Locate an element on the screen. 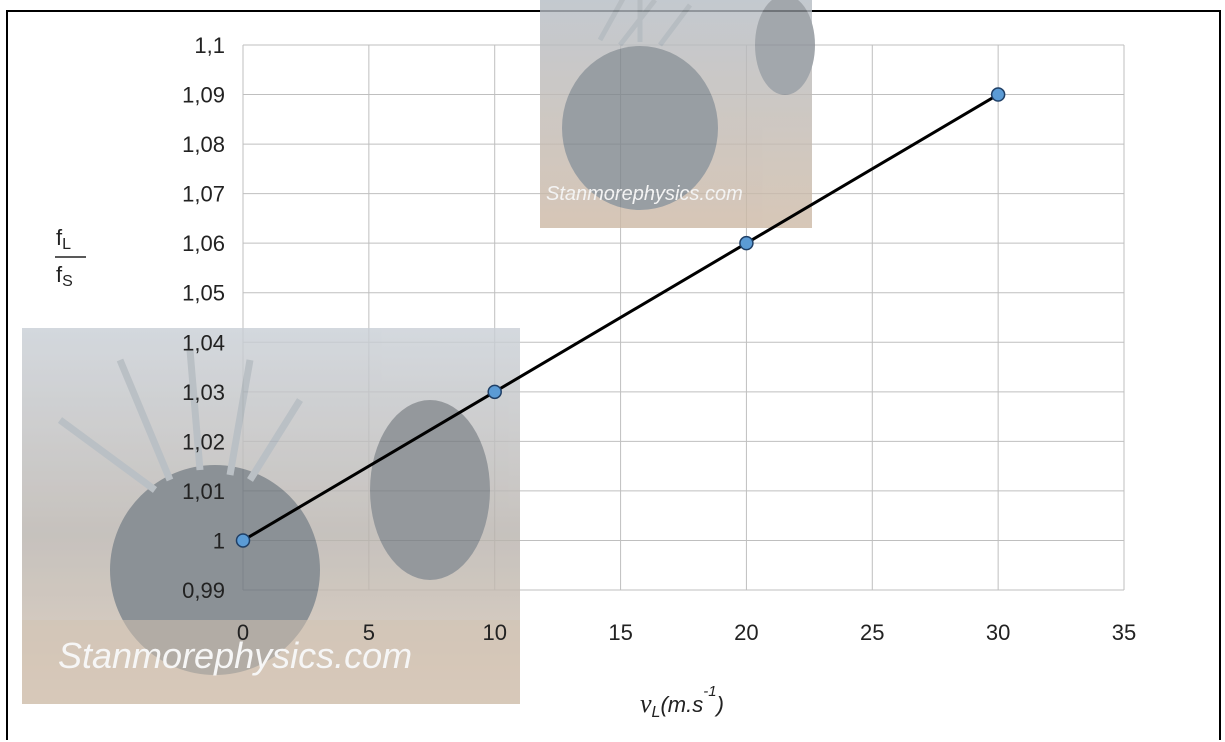 This screenshot has width=1225, height=742. x-tick-label: 30 is located at coordinates (998, 632).